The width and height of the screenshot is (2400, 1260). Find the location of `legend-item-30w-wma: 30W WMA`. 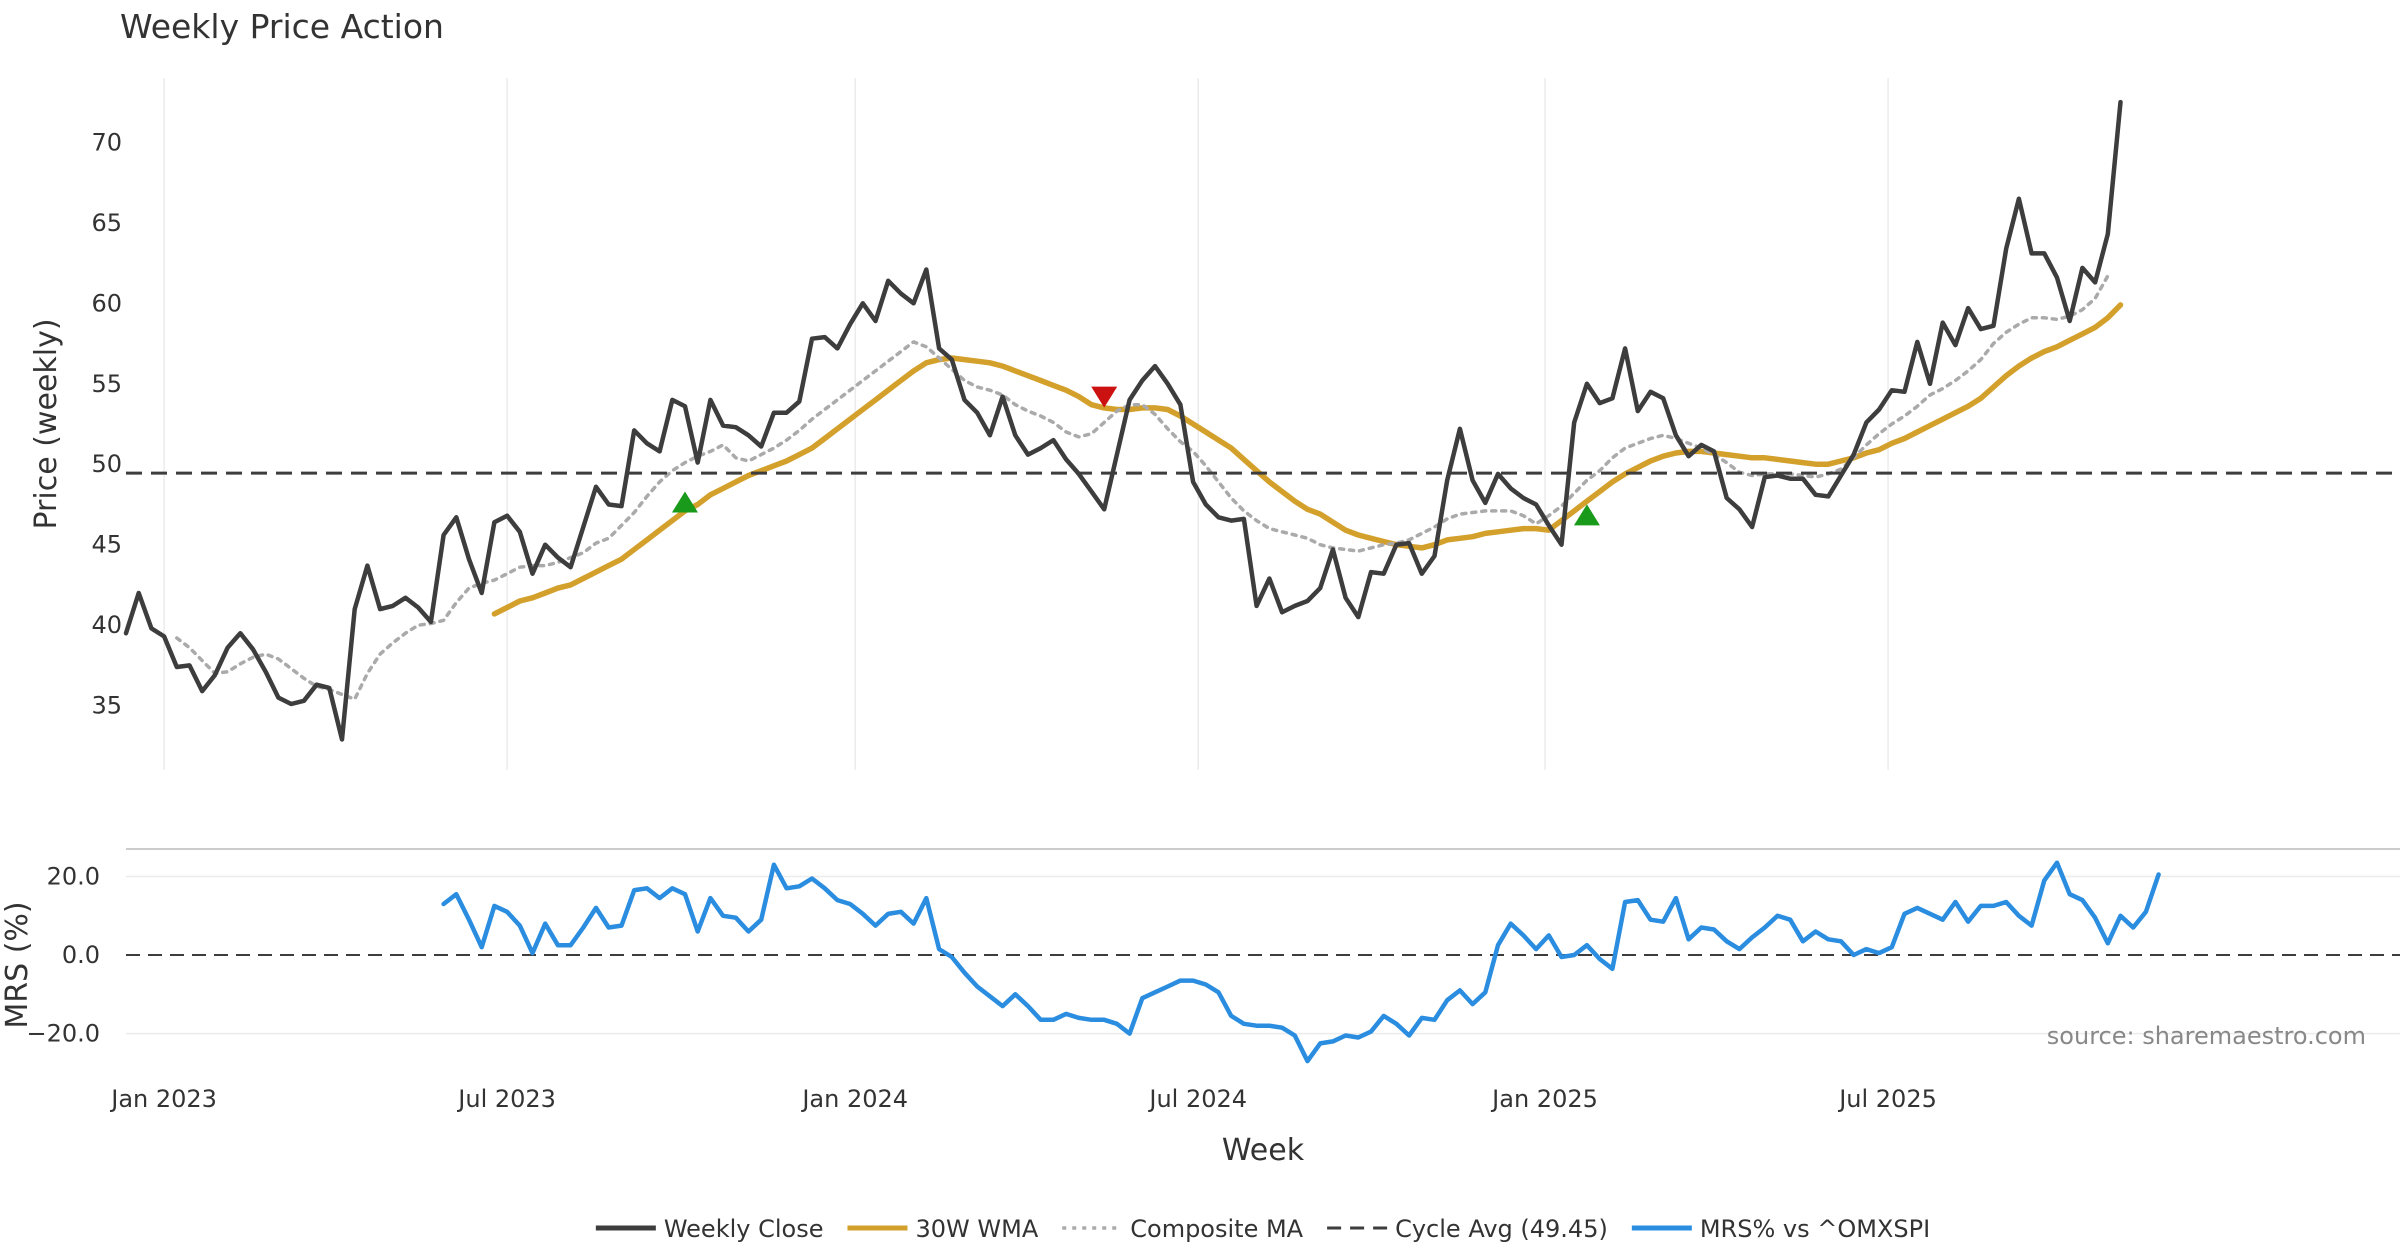

legend-item-30w-wma: 30W WMA is located at coordinates (943, 1229).